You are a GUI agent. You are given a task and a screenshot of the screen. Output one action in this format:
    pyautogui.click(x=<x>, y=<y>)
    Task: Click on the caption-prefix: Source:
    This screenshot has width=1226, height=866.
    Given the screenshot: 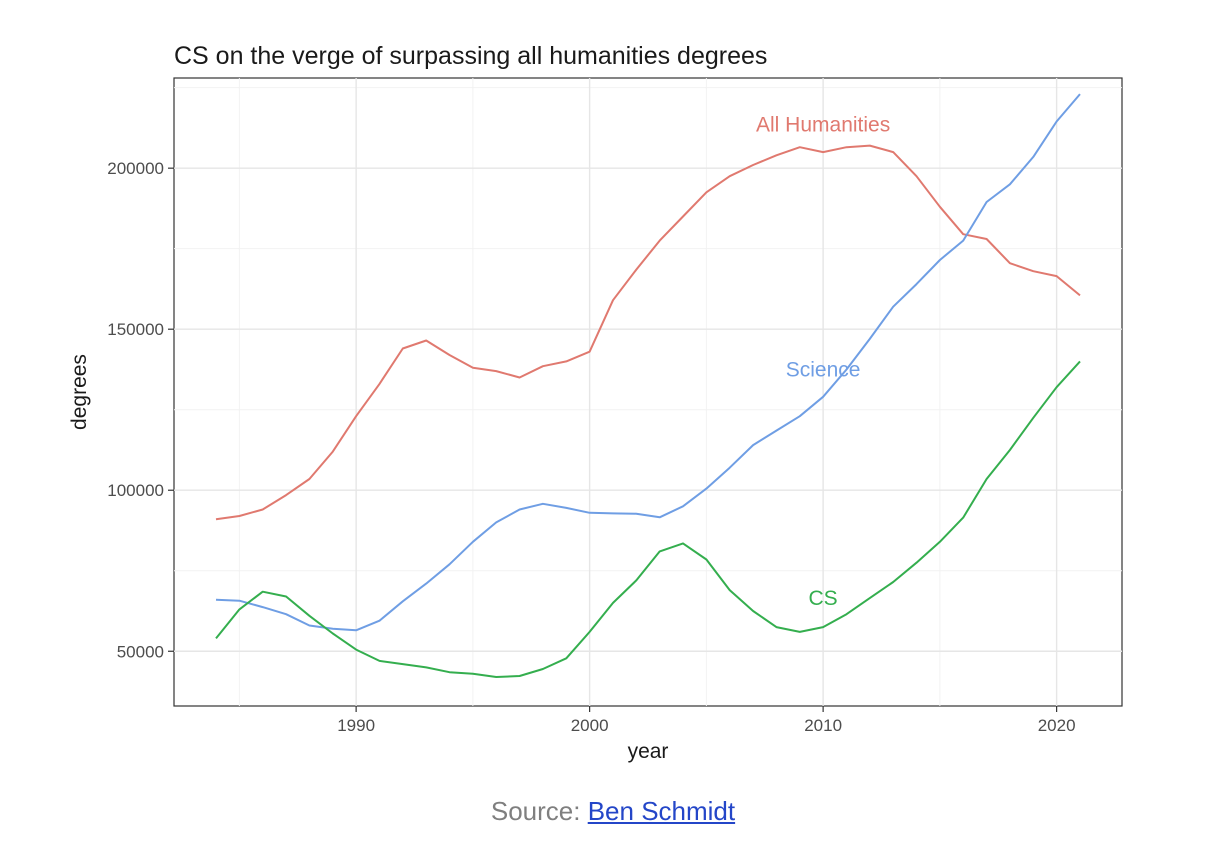 What is the action you would take?
    pyautogui.click(x=539, y=811)
    